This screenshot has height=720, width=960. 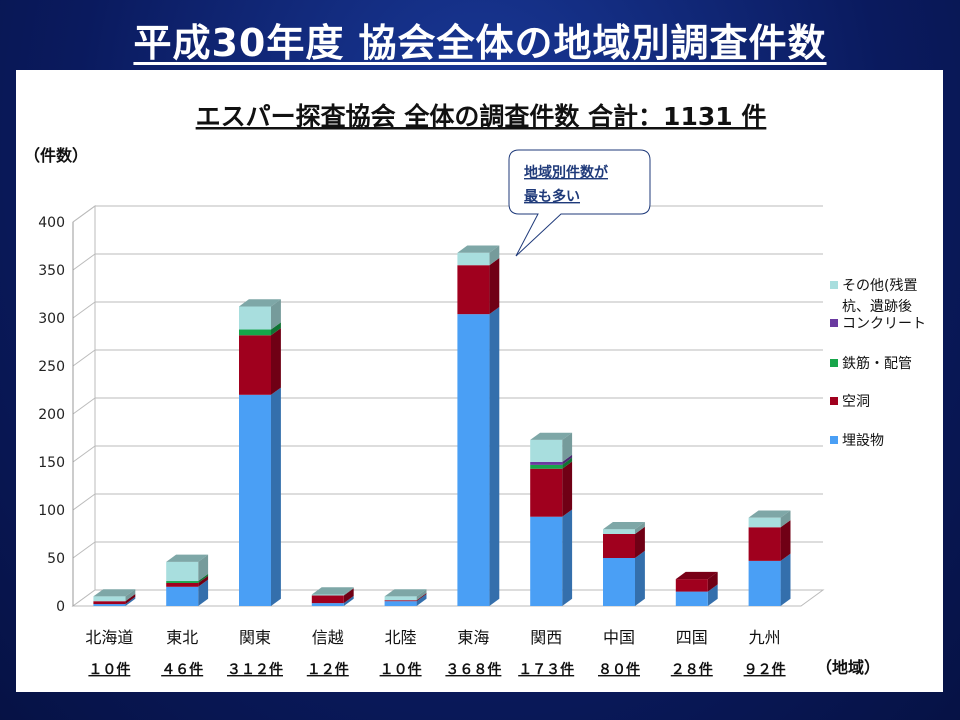 I want to click on y-tick-label: 200, so click(x=51, y=415).